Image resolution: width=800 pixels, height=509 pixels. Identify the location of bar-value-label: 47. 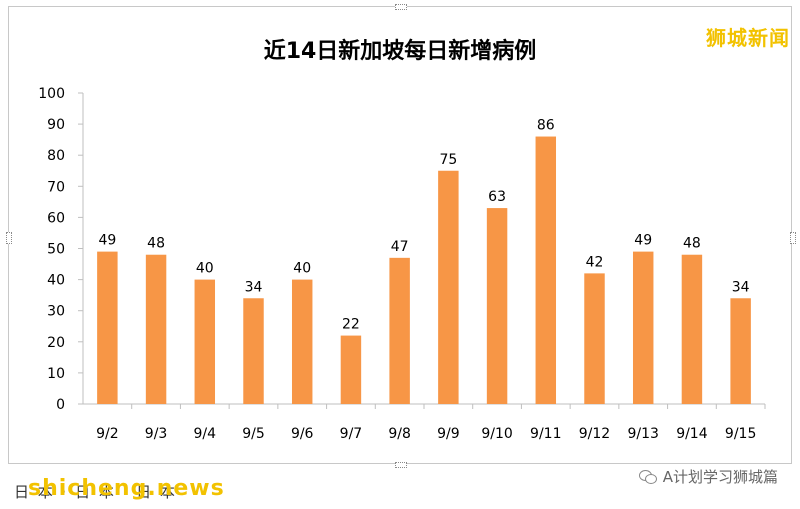
(400, 247).